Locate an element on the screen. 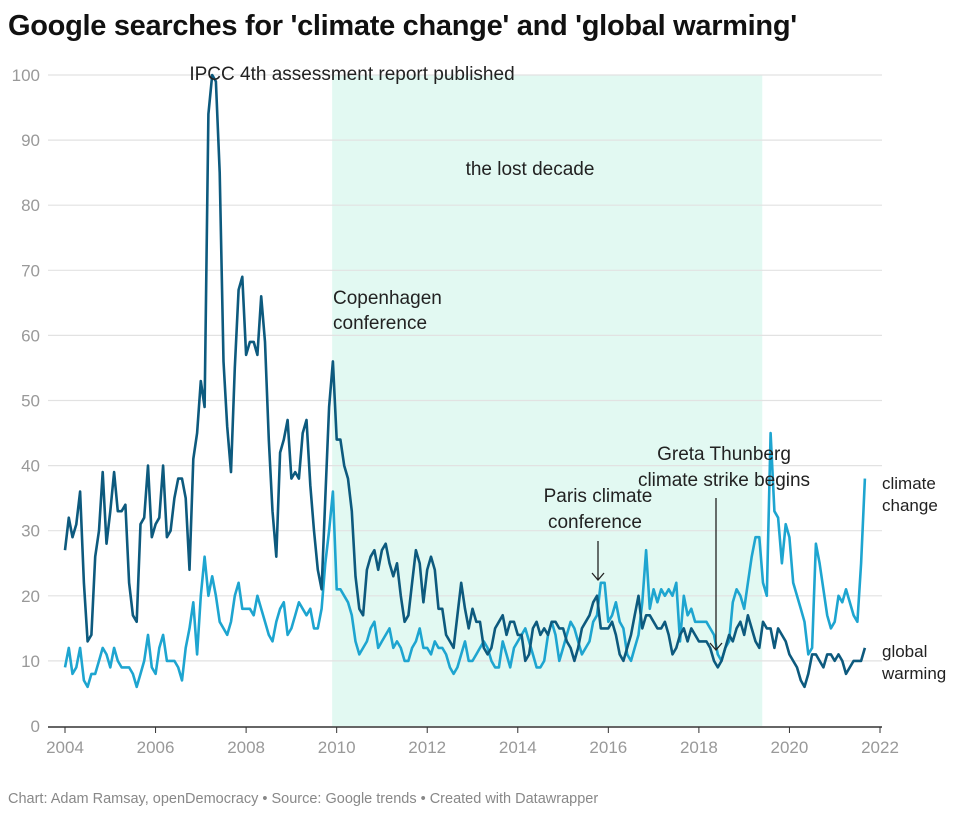  y-tick-label: 0 is located at coordinates (35, 726).